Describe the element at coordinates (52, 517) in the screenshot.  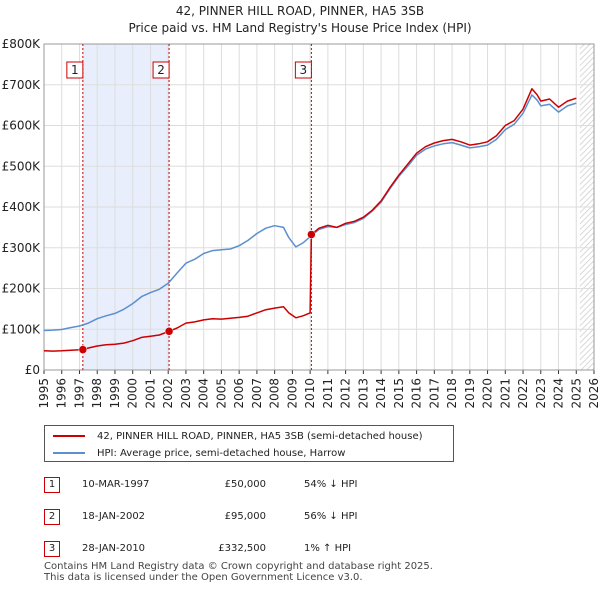
I see `transaction-number-badge: 2` at that location.